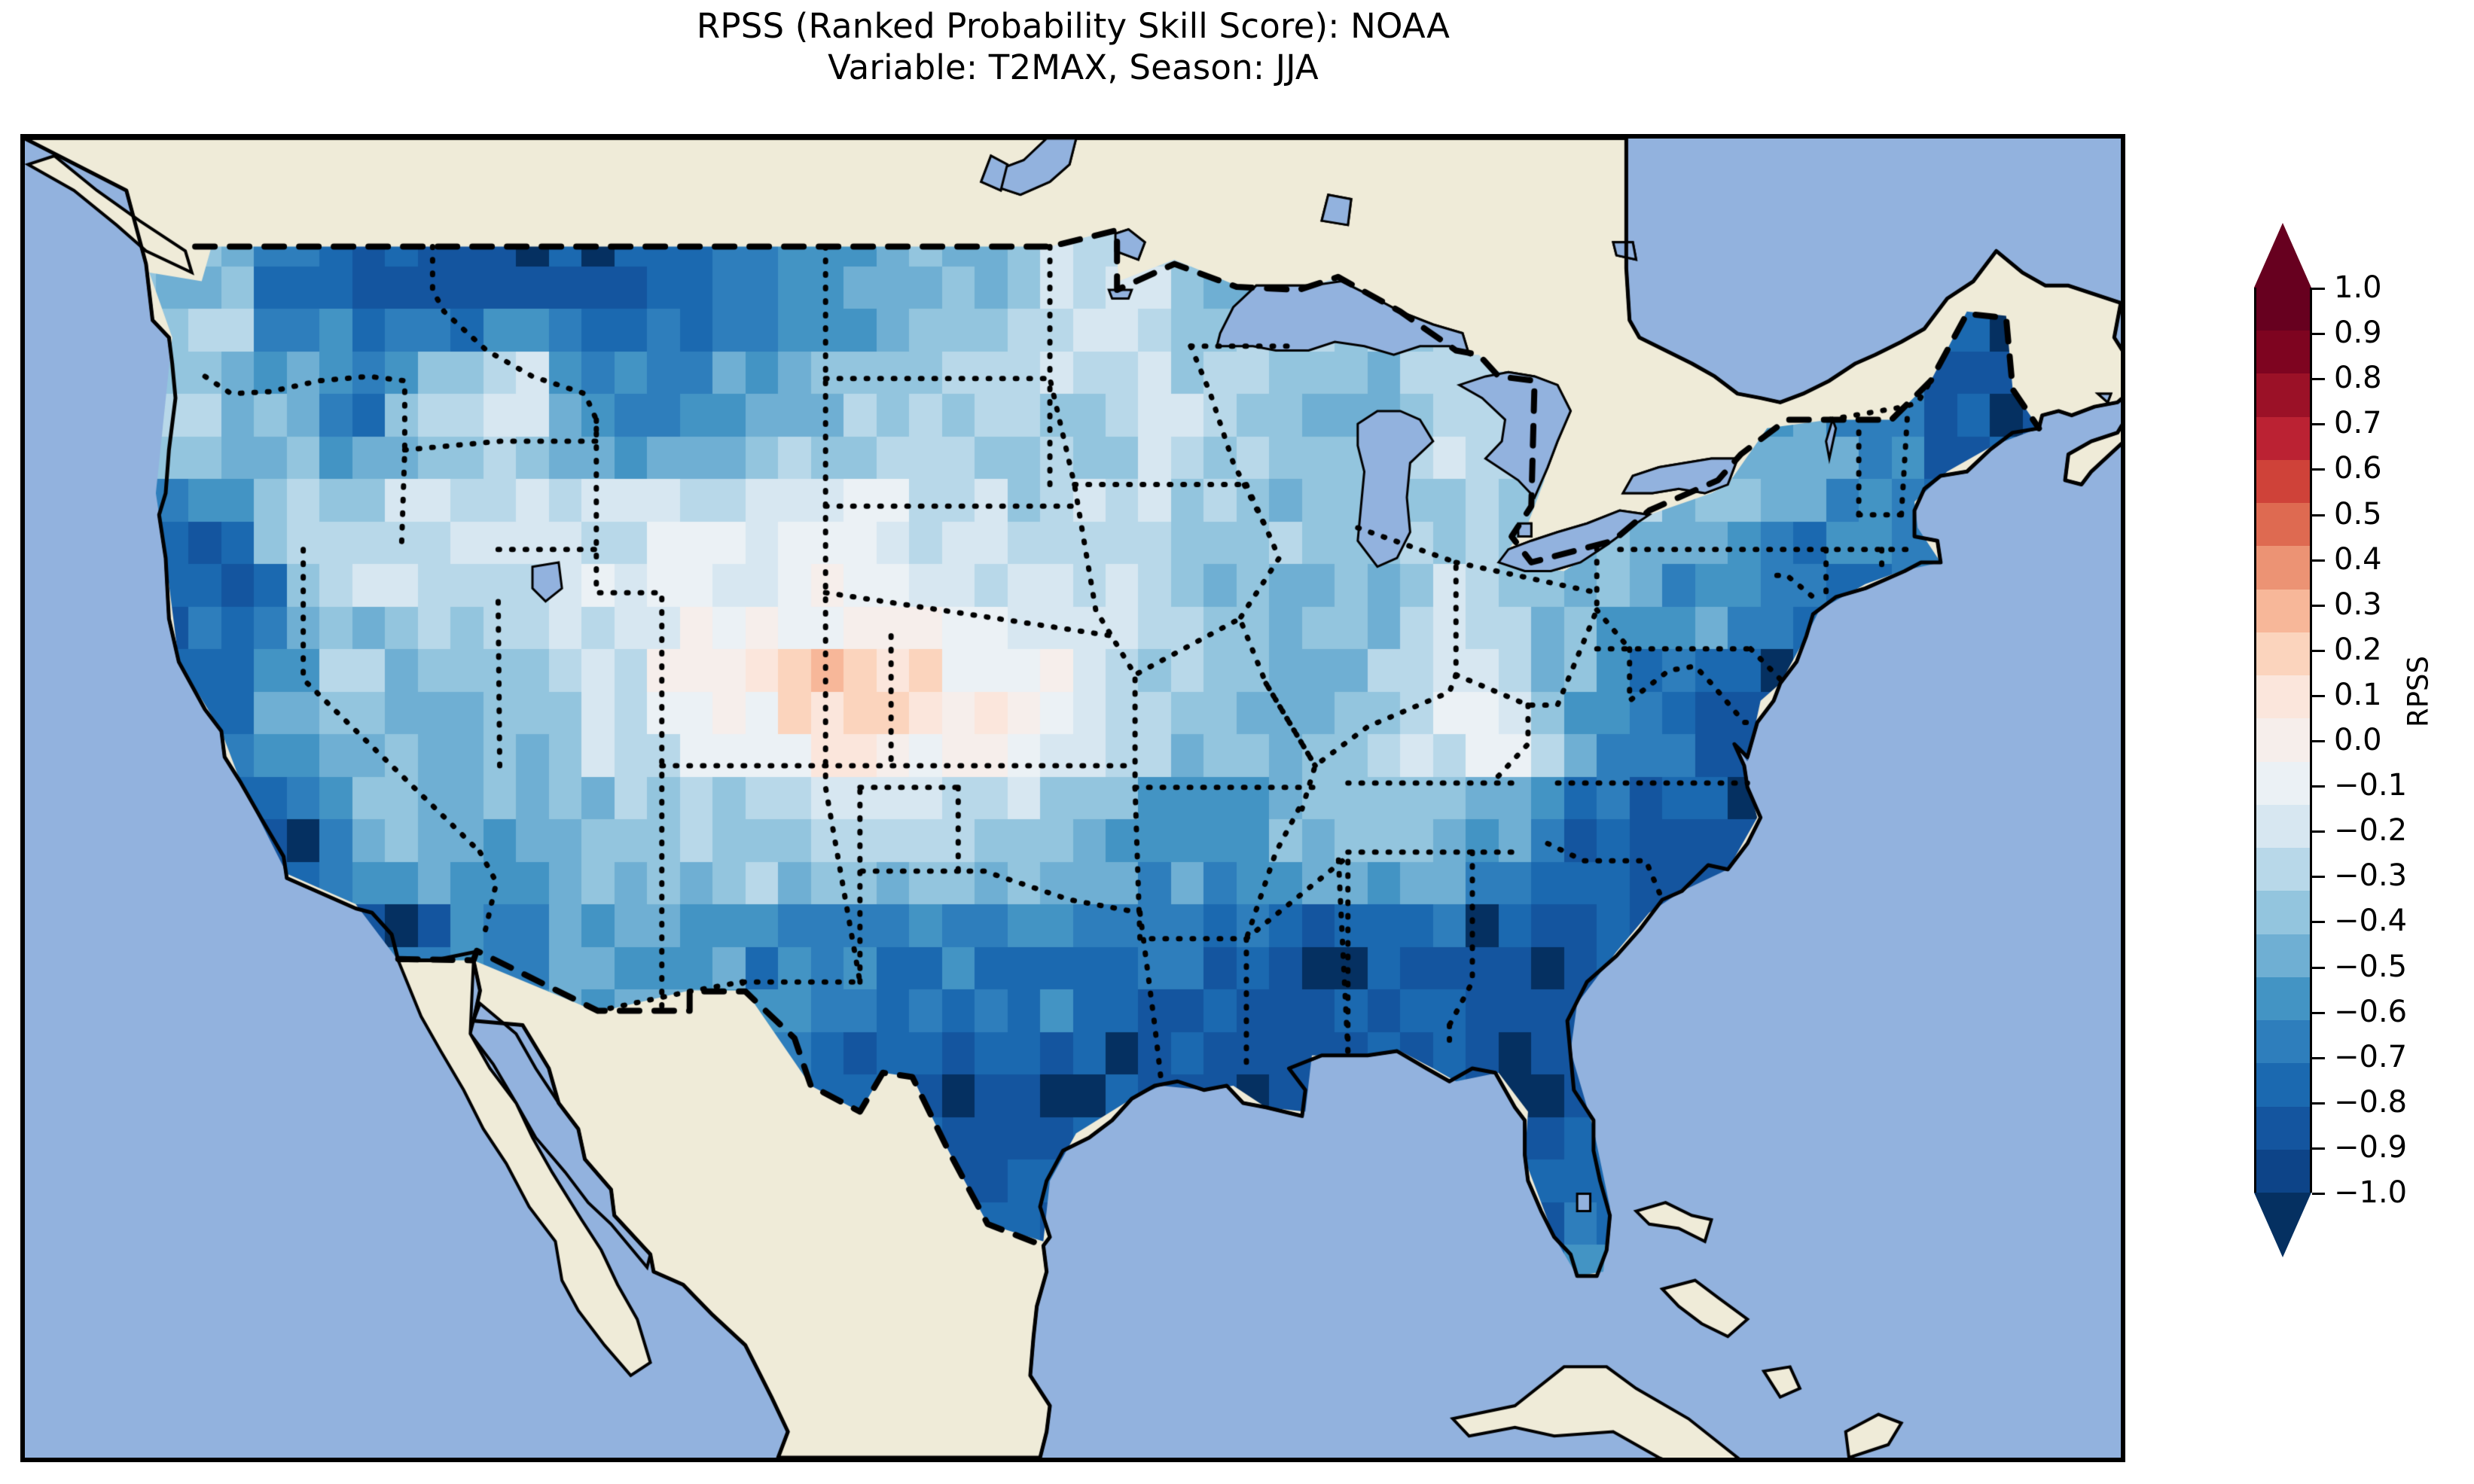 The width and height of the screenshot is (2474, 1484). What do you see at coordinates (2371, 966) in the screenshot?
I see `colorbar-tick-label: −0.5` at bounding box center [2371, 966].